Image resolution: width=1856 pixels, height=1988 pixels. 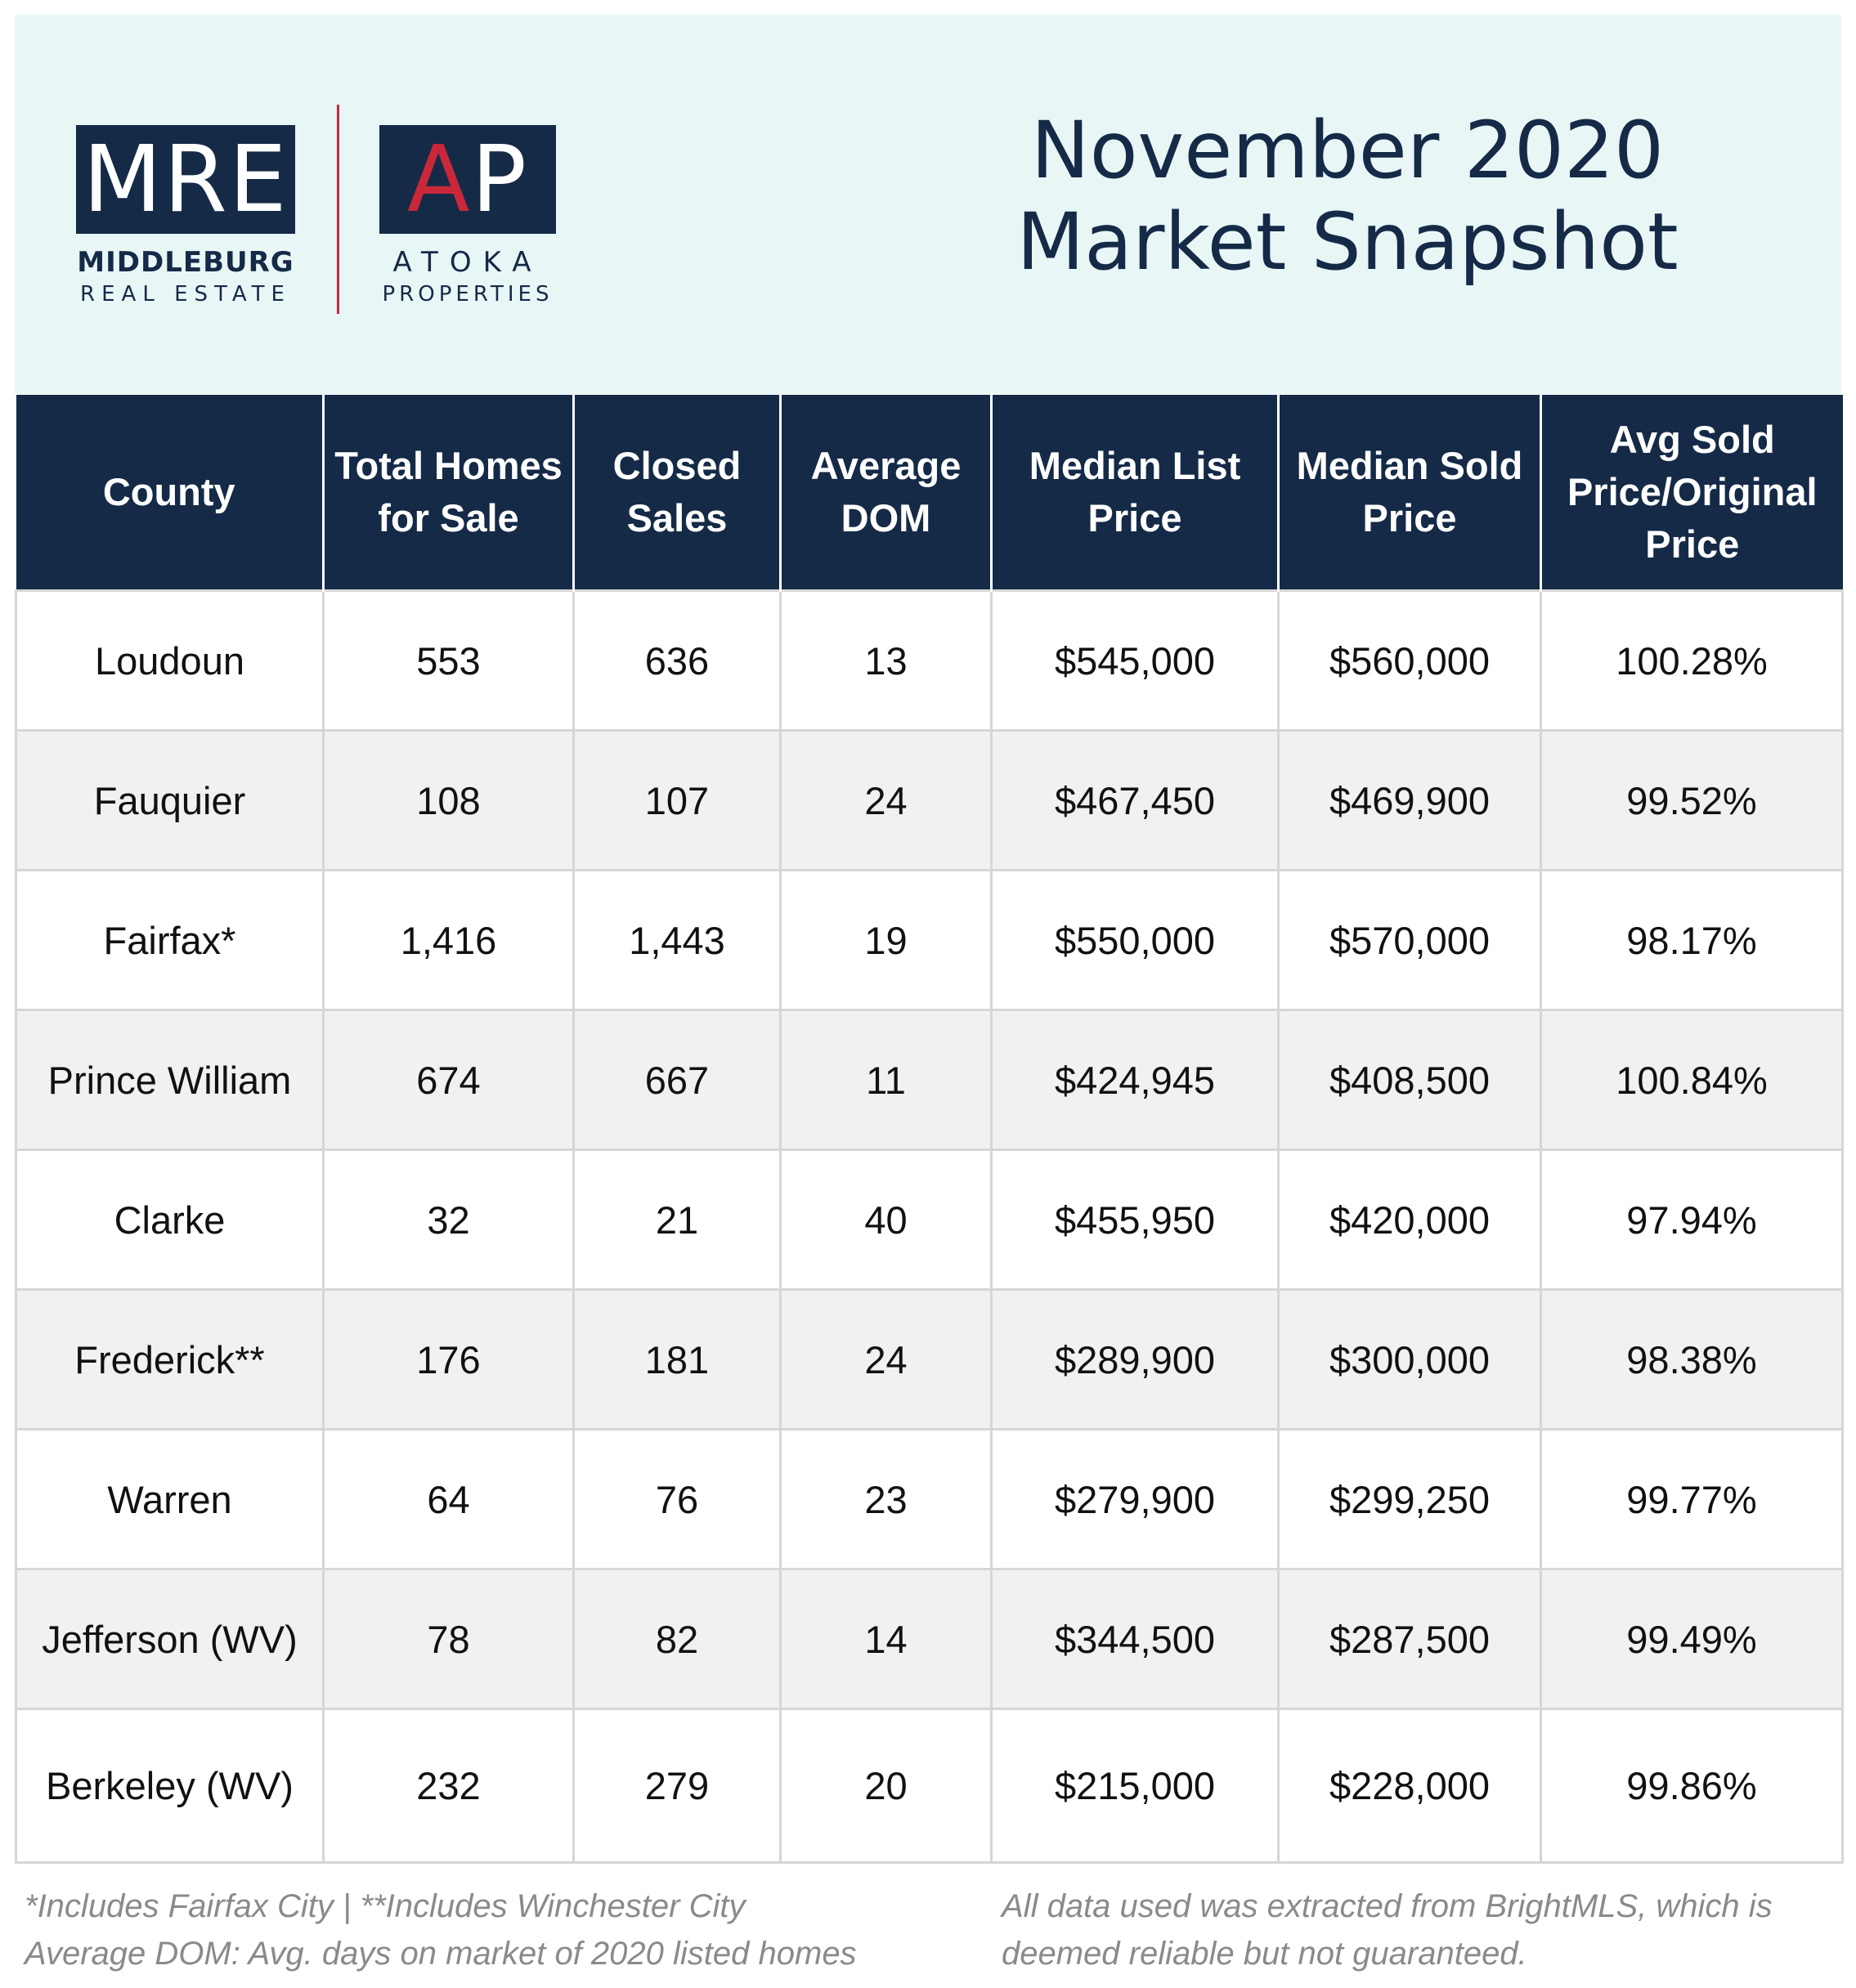 I want to click on table-cell: 553, so click(x=448, y=660).